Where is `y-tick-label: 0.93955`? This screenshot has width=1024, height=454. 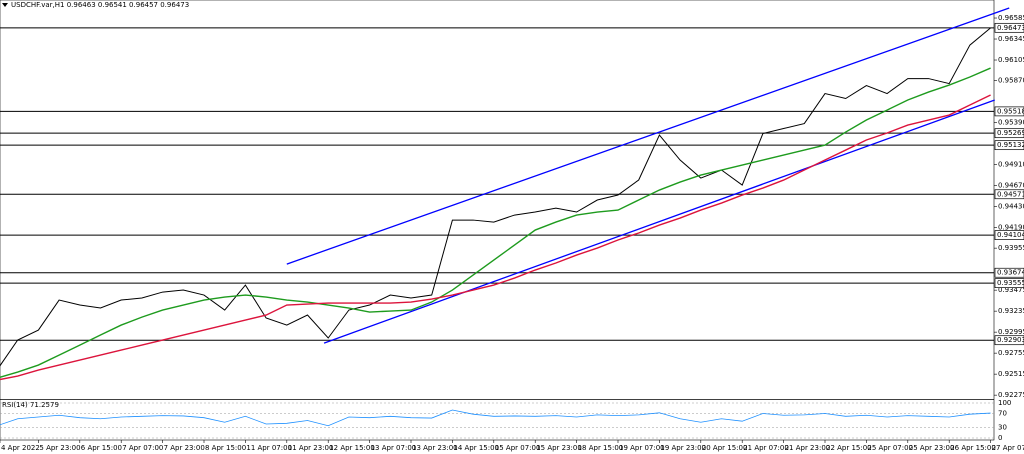
y-tick-label: 0.93955 is located at coordinates (1011, 248).